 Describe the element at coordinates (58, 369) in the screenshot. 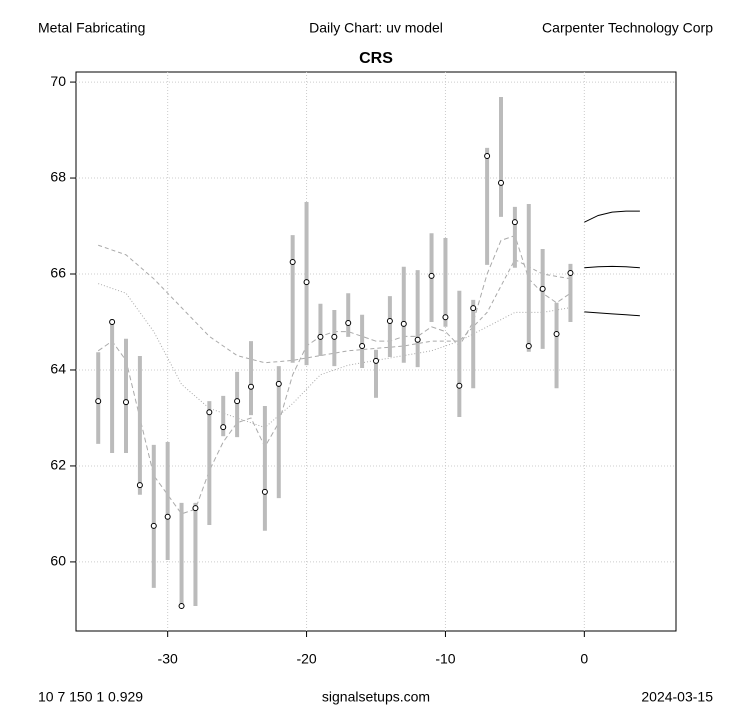

I see `y-tick-label: 64` at that location.